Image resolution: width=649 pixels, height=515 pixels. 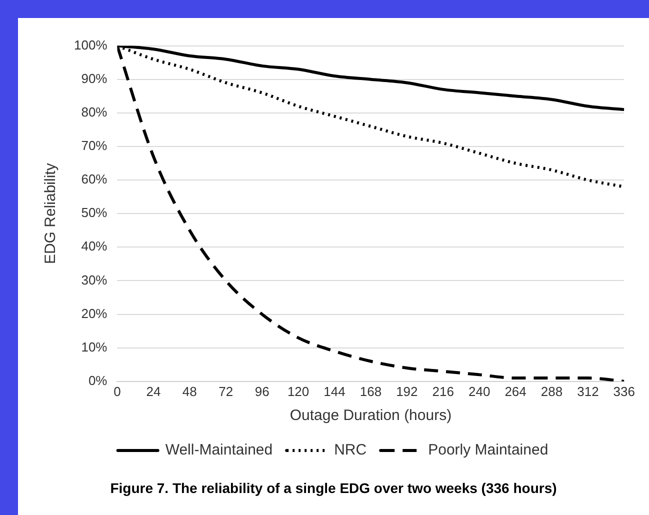 I want to click on x-tick-label: 120, so click(x=298, y=391).